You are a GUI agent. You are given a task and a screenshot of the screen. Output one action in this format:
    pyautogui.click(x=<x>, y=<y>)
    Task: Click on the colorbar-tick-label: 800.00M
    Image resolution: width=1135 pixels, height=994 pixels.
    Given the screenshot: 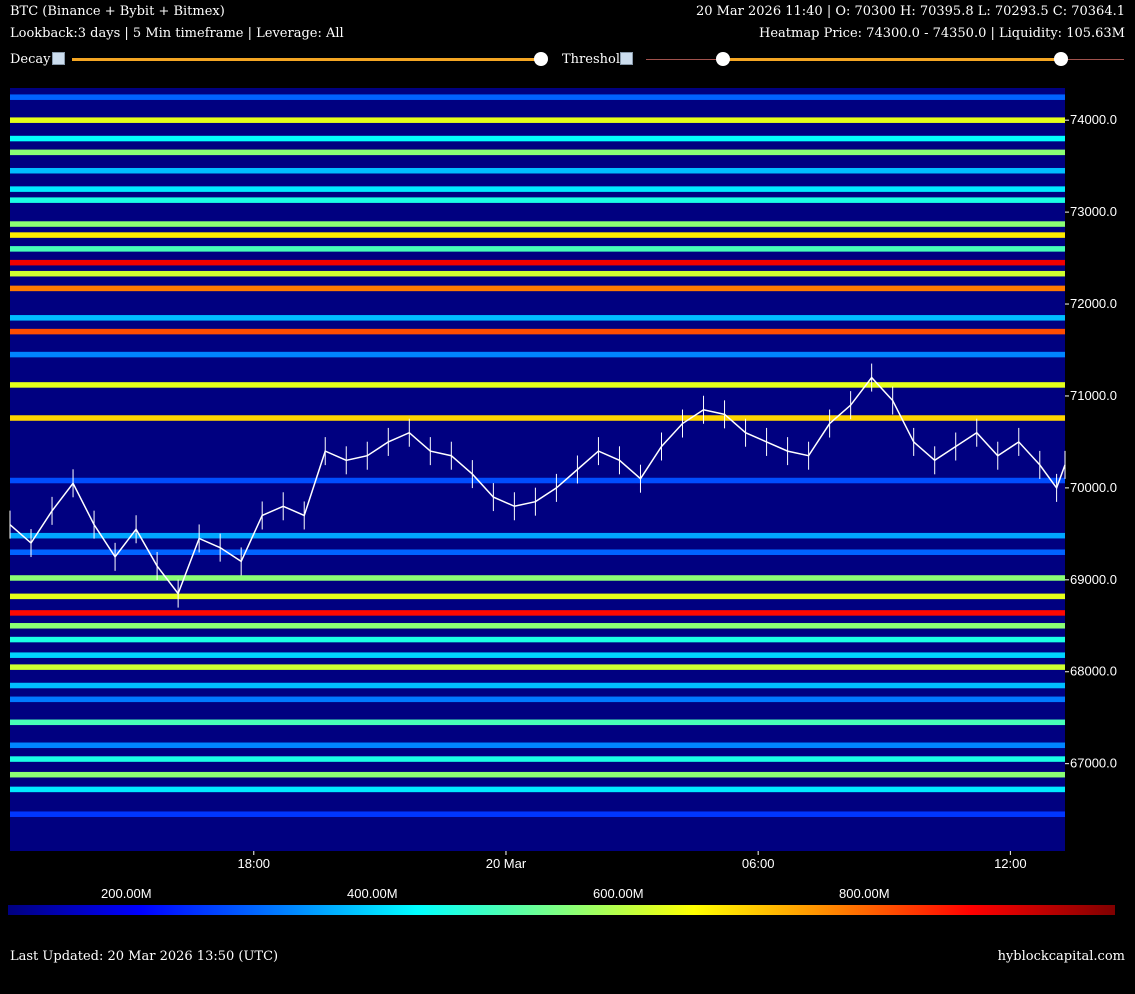 What is the action you would take?
    pyautogui.click(x=864, y=893)
    